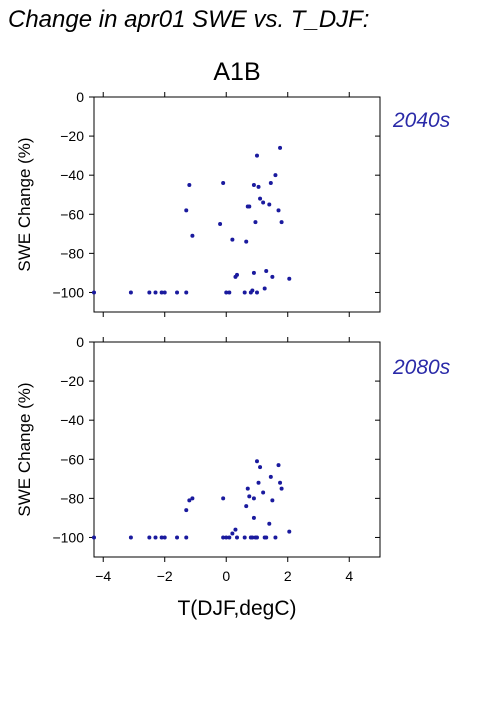  Describe the element at coordinates (226, 576) in the screenshot. I see `panel-2080s-xtick-label: 0` at that location.